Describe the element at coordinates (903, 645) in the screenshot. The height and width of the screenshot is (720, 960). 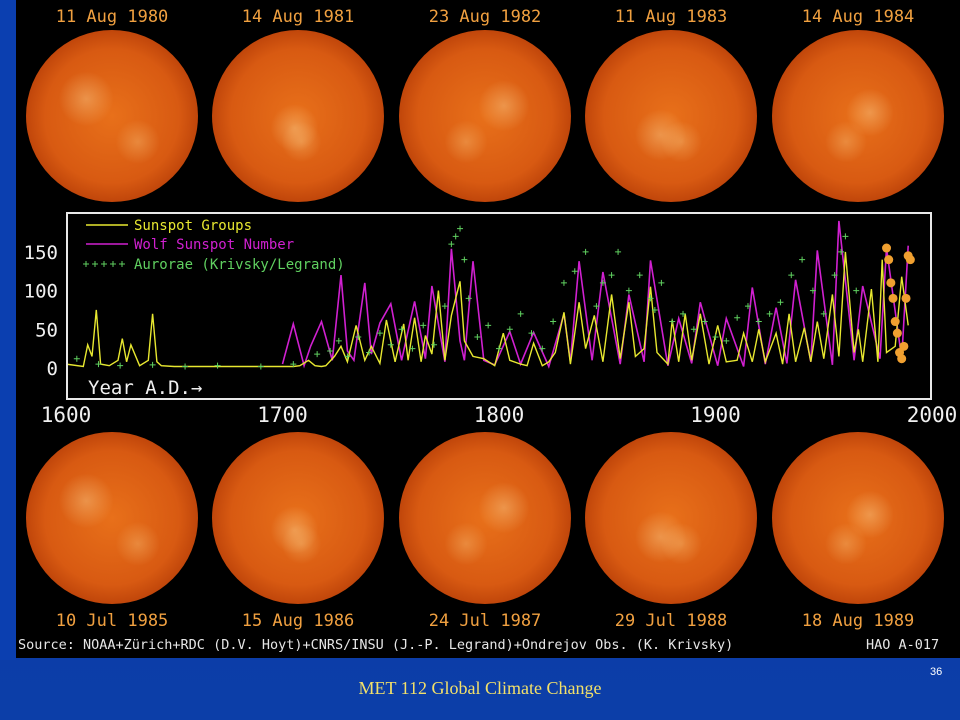
I see `figure-credit: HAO A-017` at that location.